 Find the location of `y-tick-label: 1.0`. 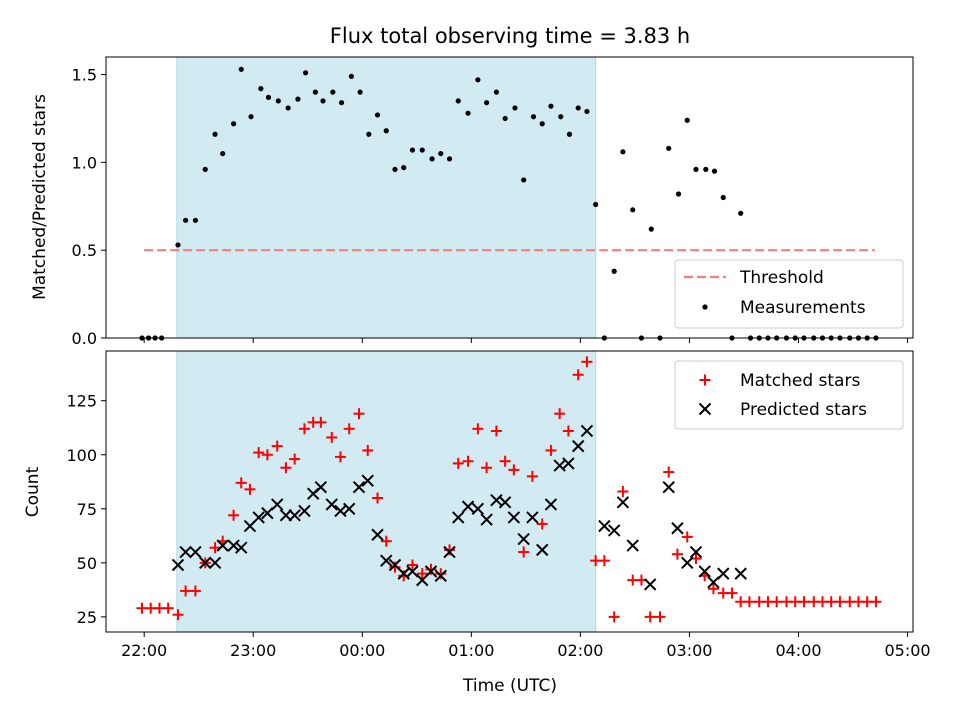

y-tick-label: 1.0 is located at coordinates (84, 162).